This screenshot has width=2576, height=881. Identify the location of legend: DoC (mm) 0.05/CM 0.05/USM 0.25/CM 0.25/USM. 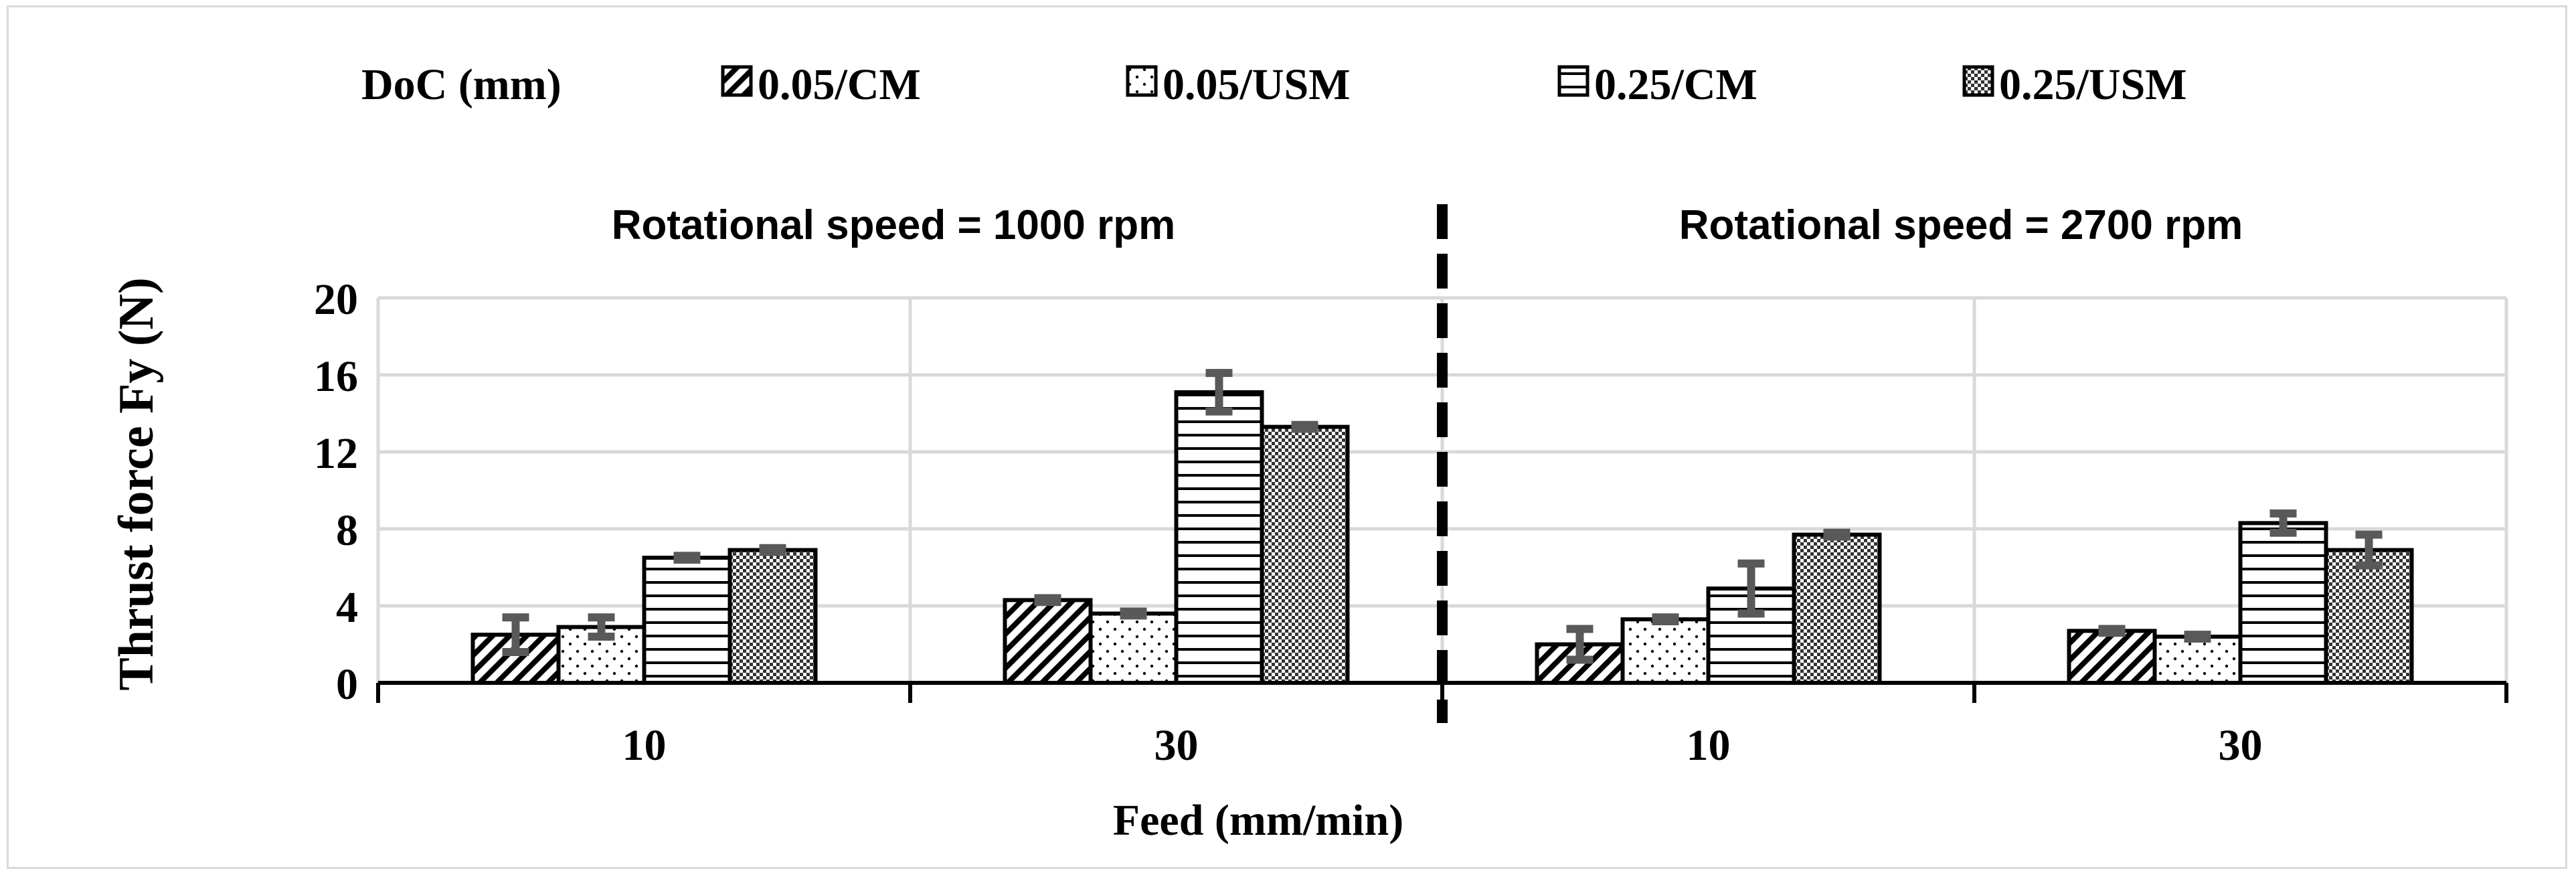
(1274, 84).